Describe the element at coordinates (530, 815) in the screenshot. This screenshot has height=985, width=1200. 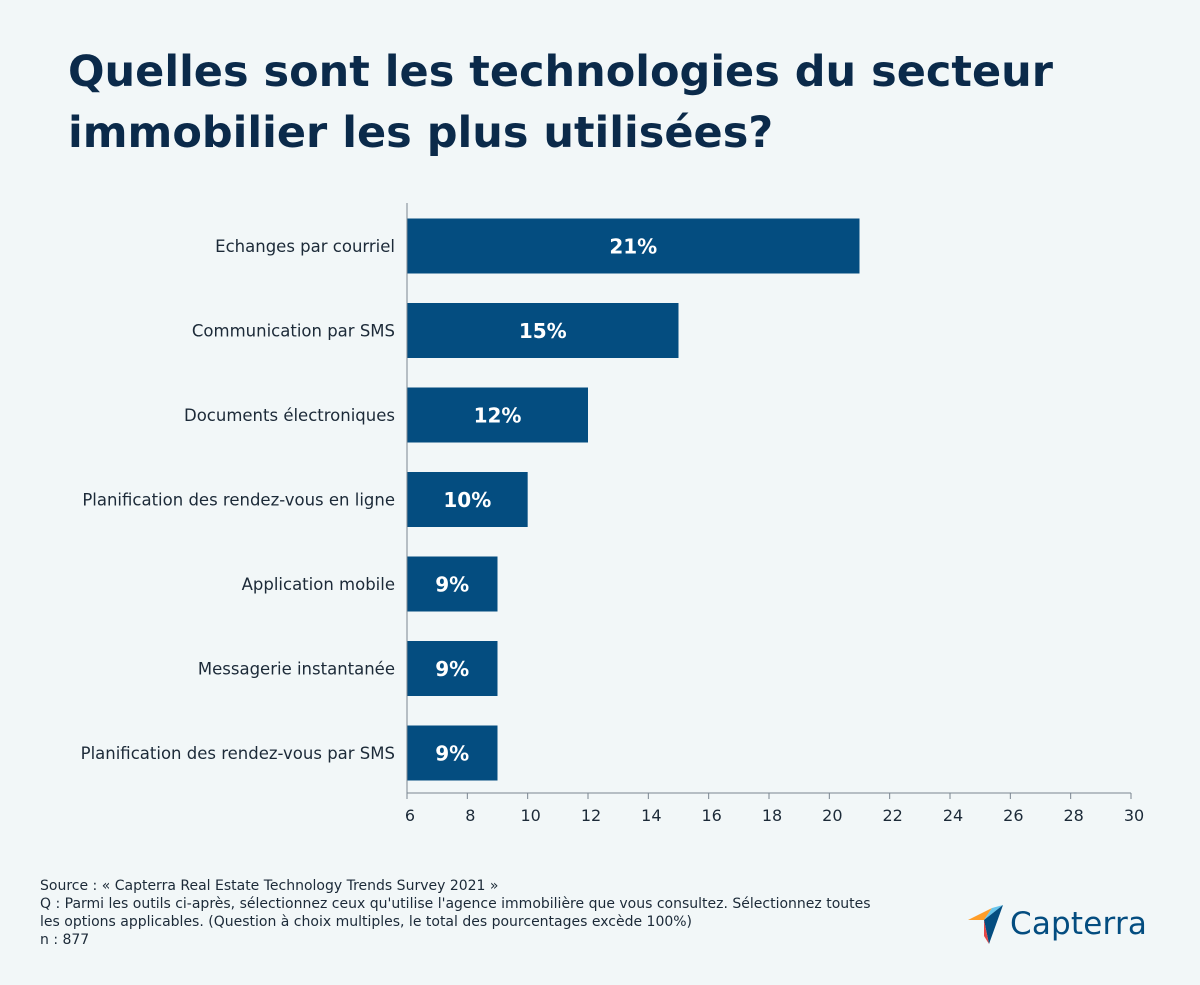
I see `x-tick-label-2: 10` at that location.